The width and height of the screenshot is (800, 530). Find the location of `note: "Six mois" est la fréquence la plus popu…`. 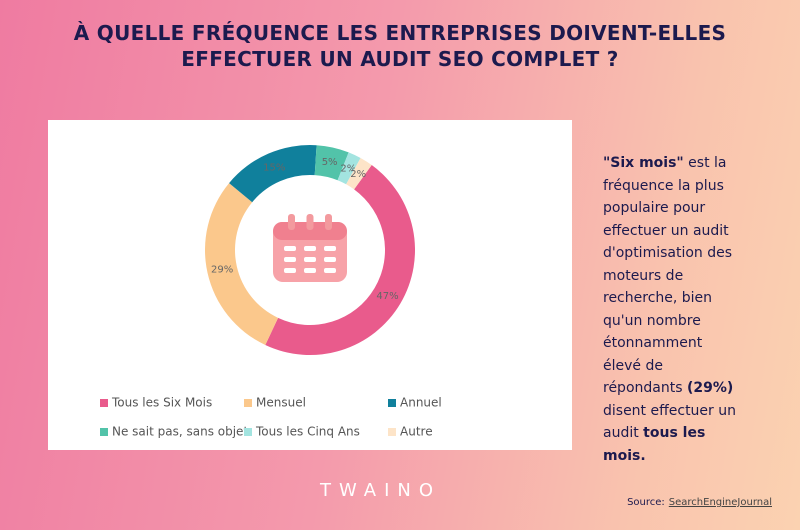

note: "Six mois" est la fréquence la plus popu… is located at coordinates (673, 309).